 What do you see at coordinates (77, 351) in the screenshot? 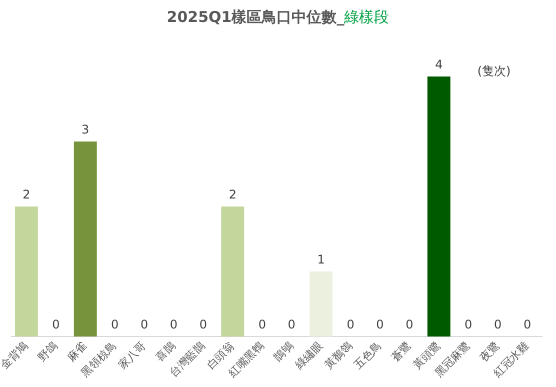
I see `x-tick-label: 麻雀` at bounding box center [77, 351].